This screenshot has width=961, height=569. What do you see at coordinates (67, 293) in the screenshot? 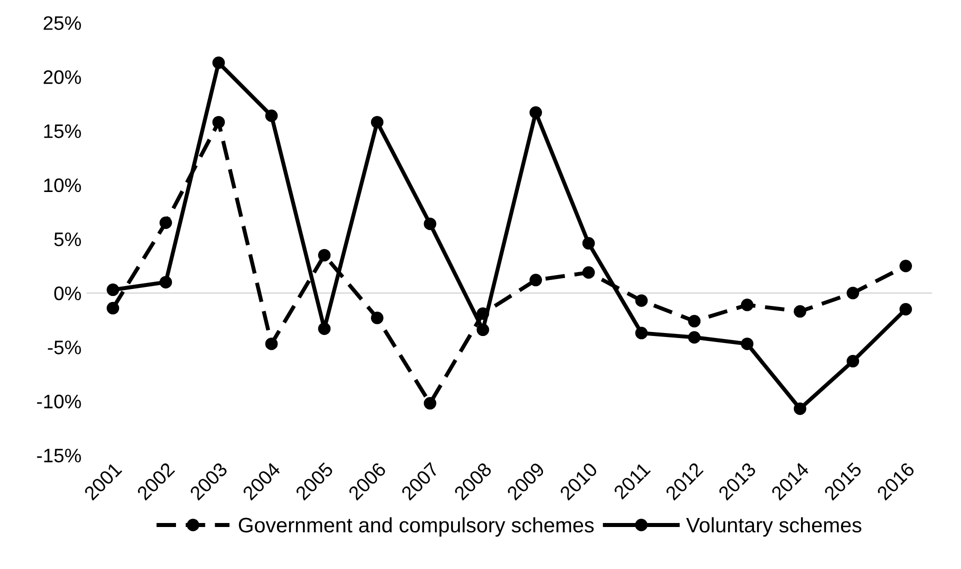
I see `y-tick-label: 0%` at bounding box center [67, 293].